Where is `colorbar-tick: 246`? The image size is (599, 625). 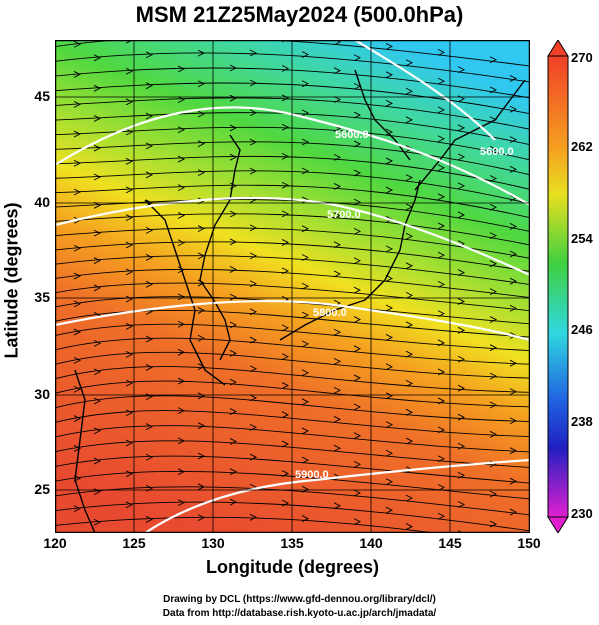
colorbar-tick: 246 is located at coordinates (582, 329).